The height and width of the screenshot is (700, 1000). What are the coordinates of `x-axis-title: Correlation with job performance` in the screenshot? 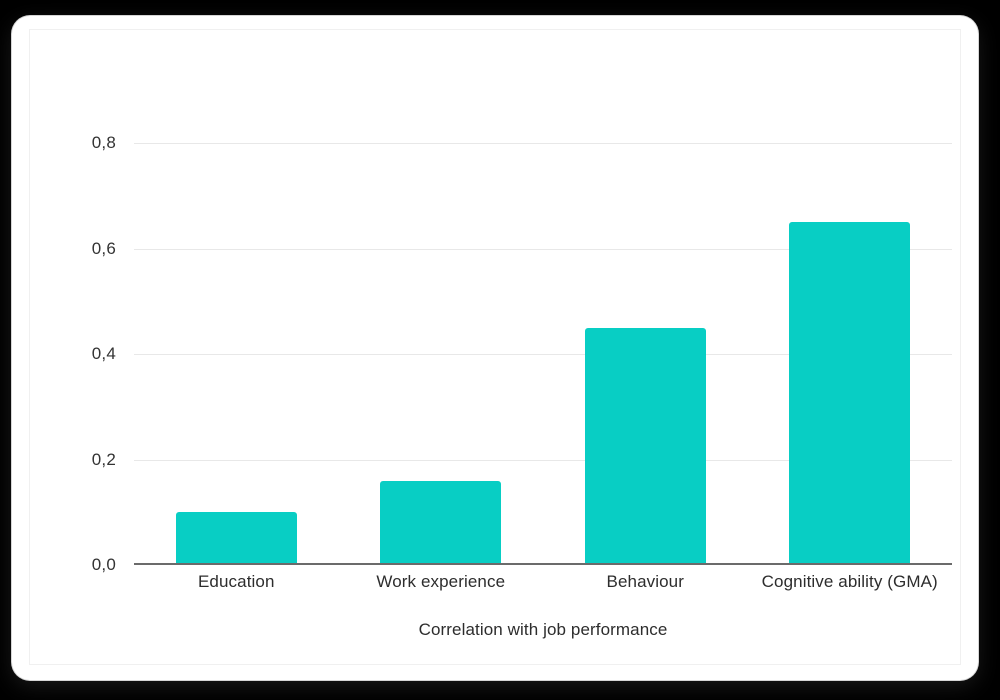 It's located at (543, 629).